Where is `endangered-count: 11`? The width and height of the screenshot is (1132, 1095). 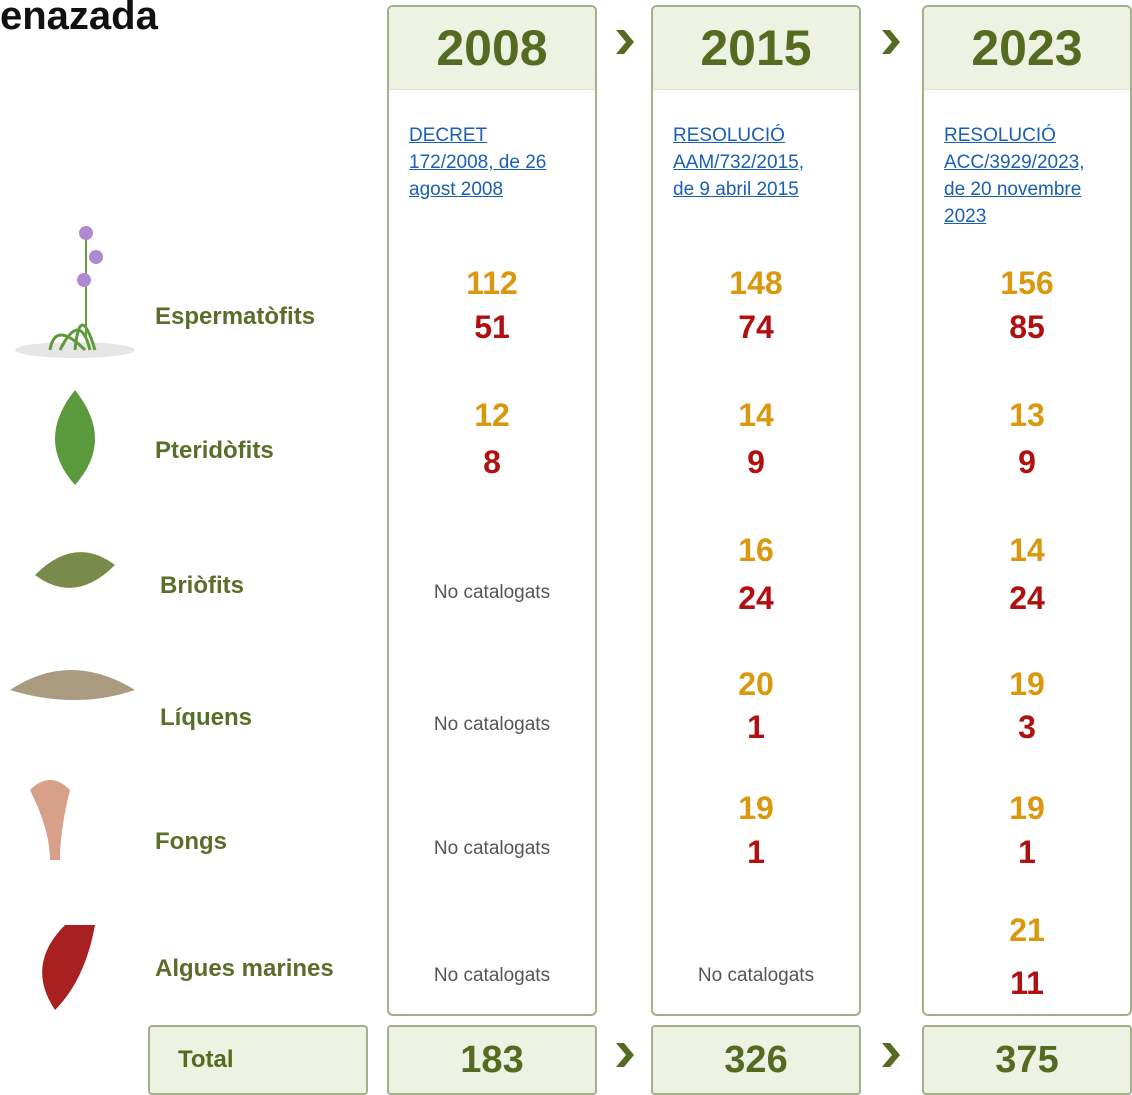 endangered-count: 11 is located at coordinates (1027, 983).